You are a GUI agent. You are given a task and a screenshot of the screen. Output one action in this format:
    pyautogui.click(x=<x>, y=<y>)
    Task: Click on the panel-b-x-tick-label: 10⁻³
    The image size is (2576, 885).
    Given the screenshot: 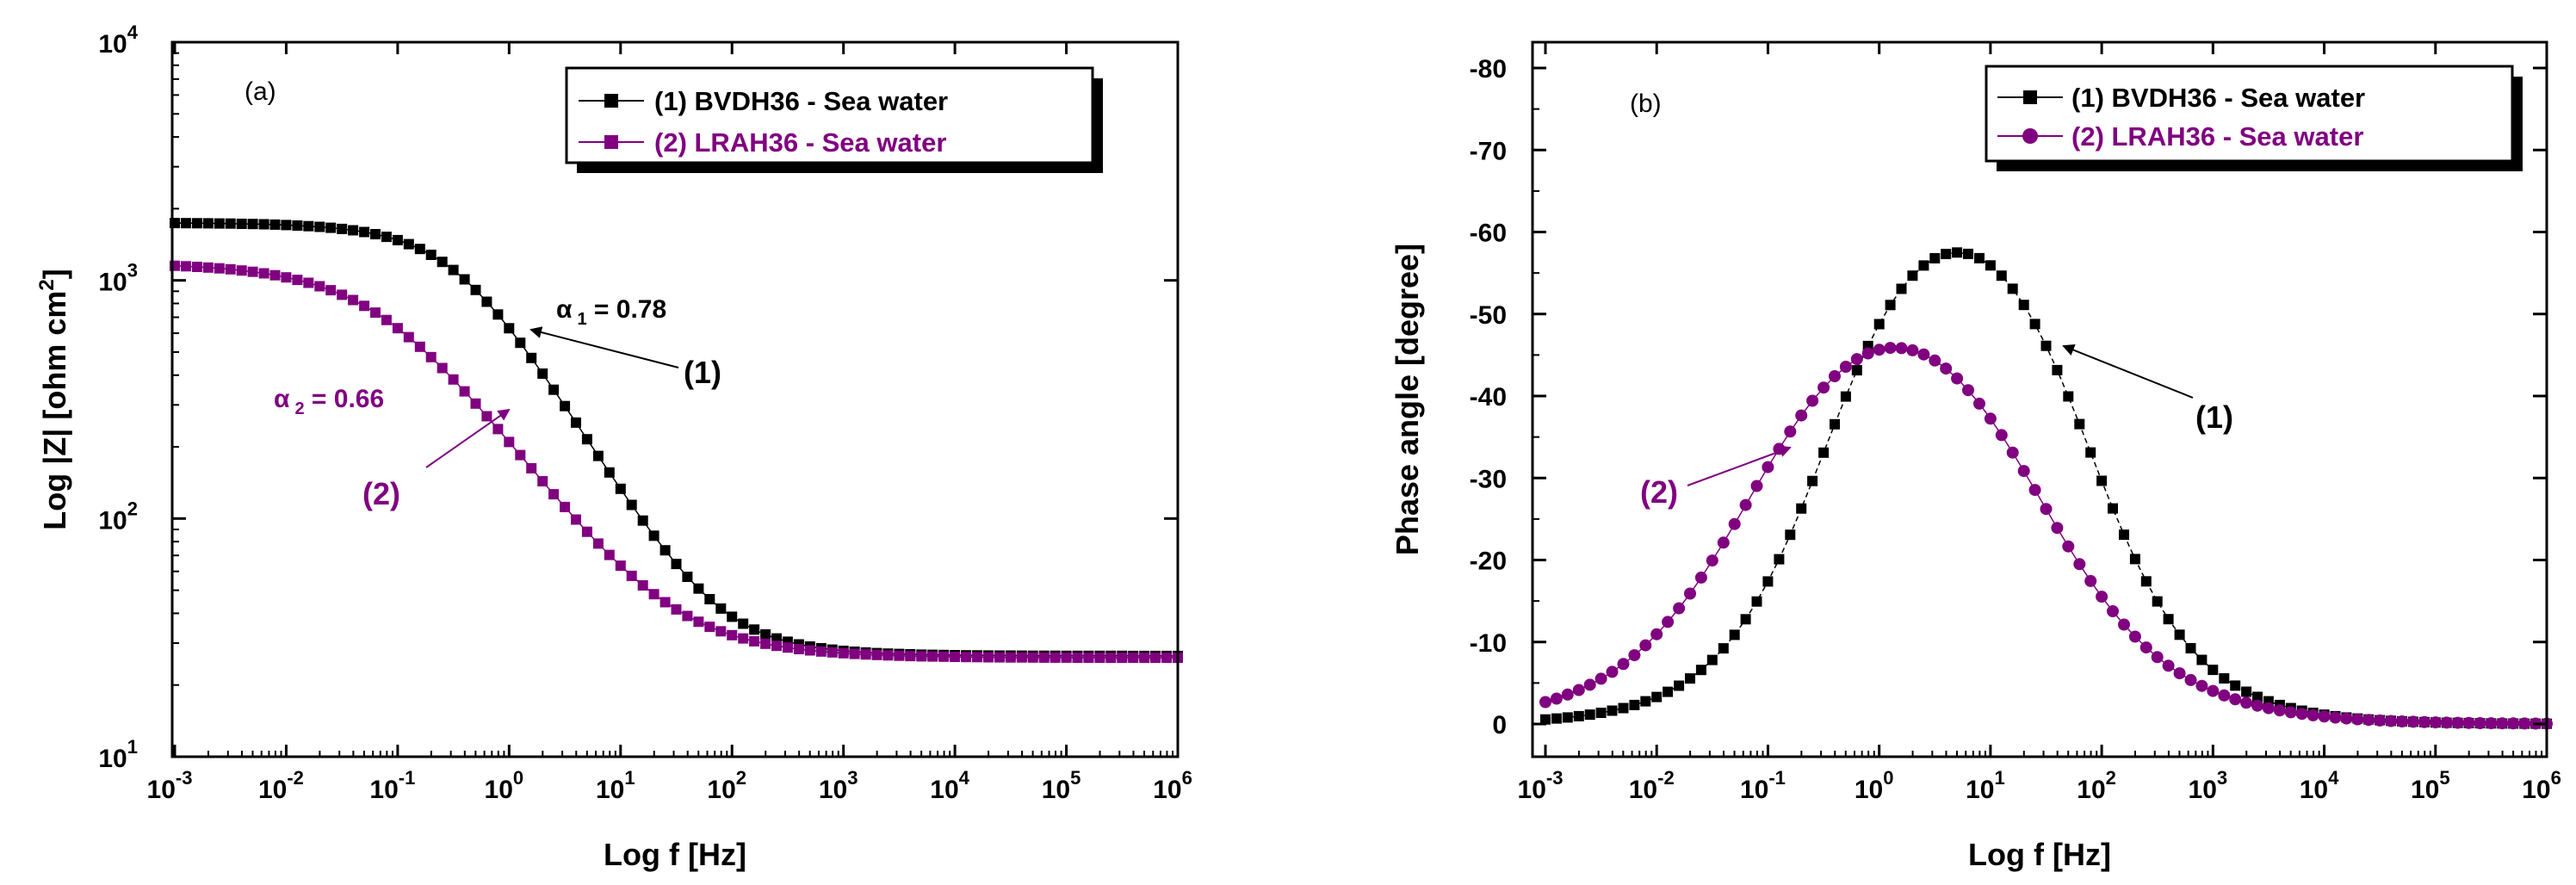 What is the action you would take?
    pyautogui.click(x=1541, y=785)
    